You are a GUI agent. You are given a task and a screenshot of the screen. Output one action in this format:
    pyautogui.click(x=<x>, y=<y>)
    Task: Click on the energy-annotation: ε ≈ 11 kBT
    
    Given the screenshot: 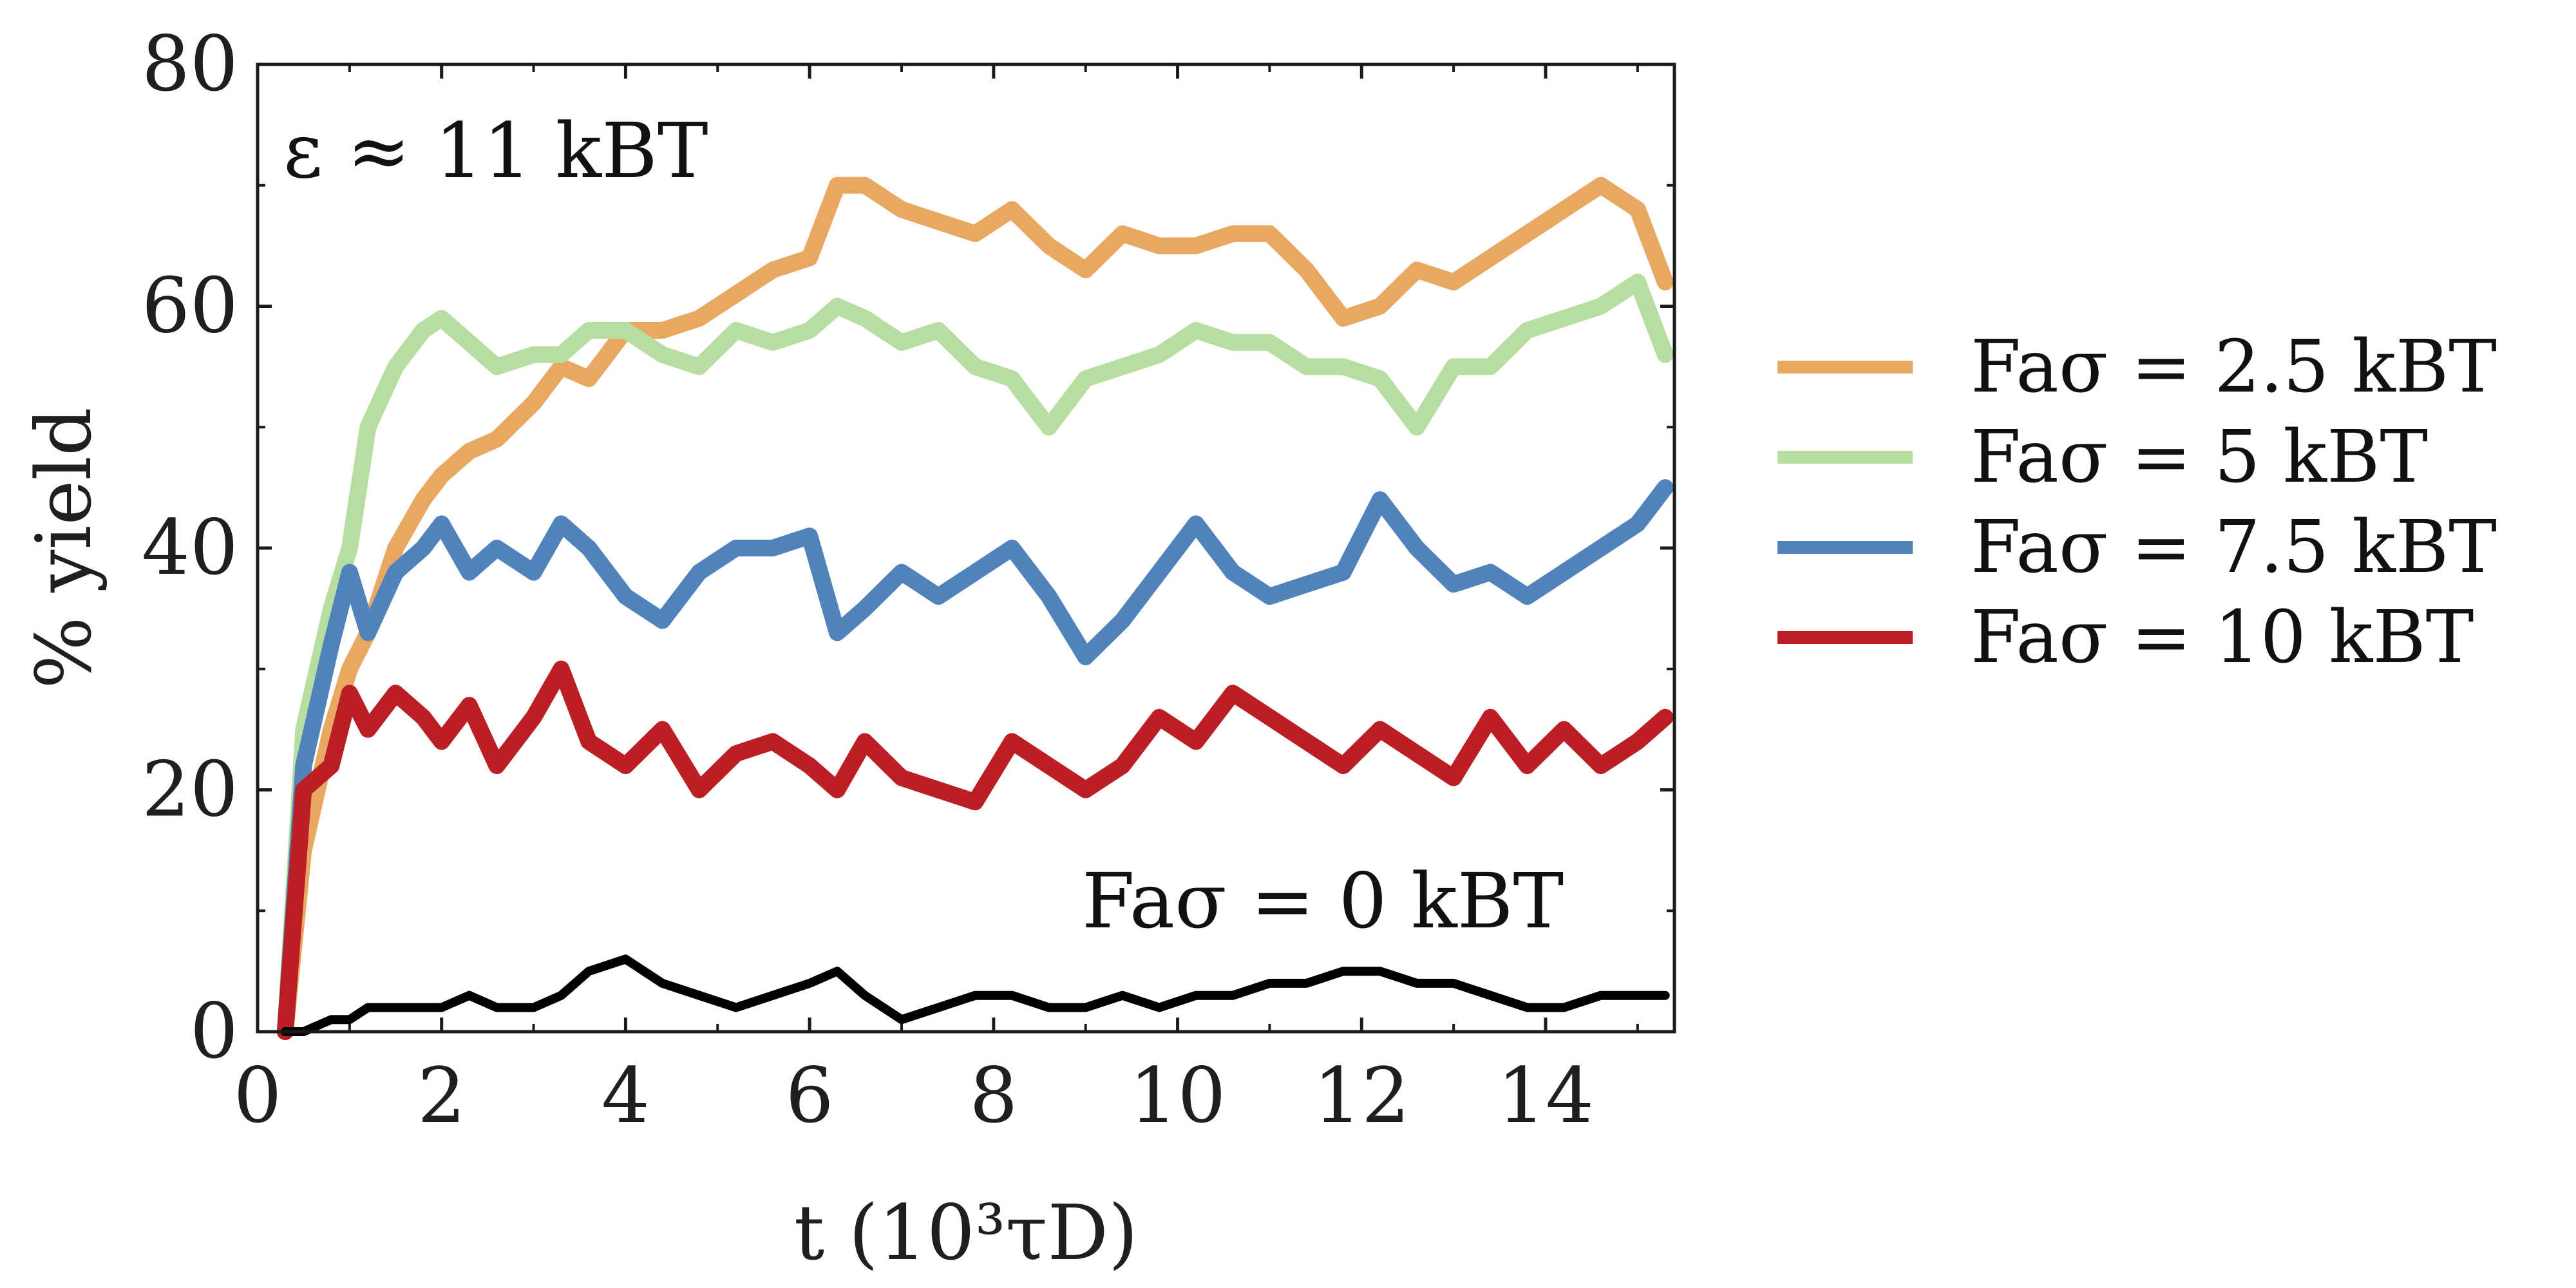 What is the action you would take?
    pyautogui.click(x=496, y=151)
    